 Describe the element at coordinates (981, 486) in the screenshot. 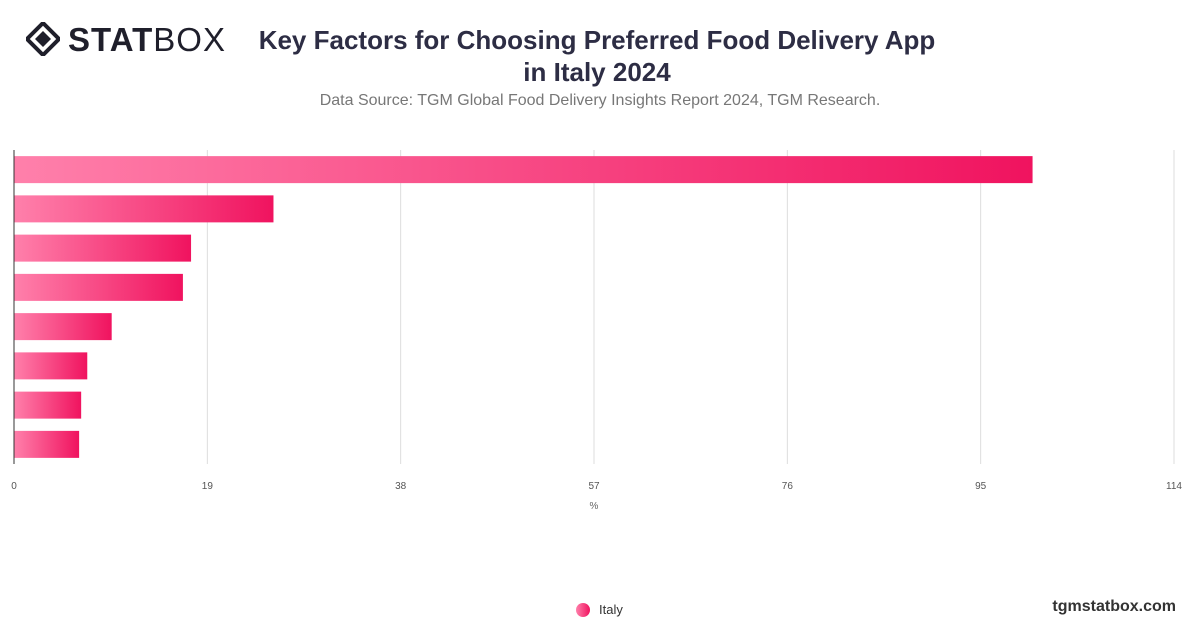

I see `x-tick-label: 95` at that location.